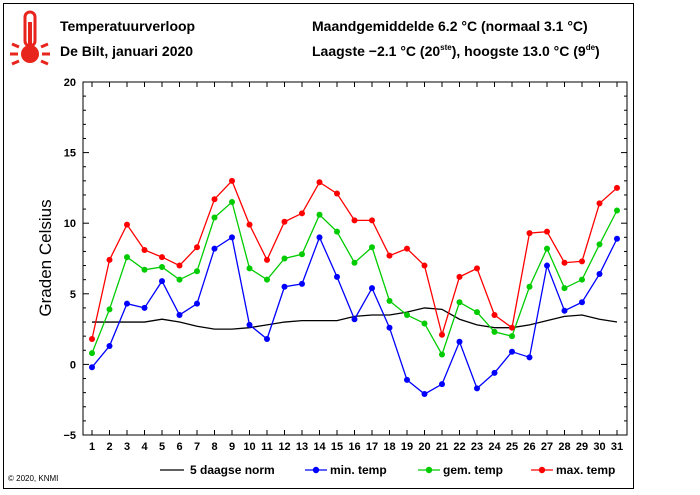 The image size is (700, 495). Describe the element at coordinates (585, 470) in the screenshot. I see `legend-label: max. temp` at that location.